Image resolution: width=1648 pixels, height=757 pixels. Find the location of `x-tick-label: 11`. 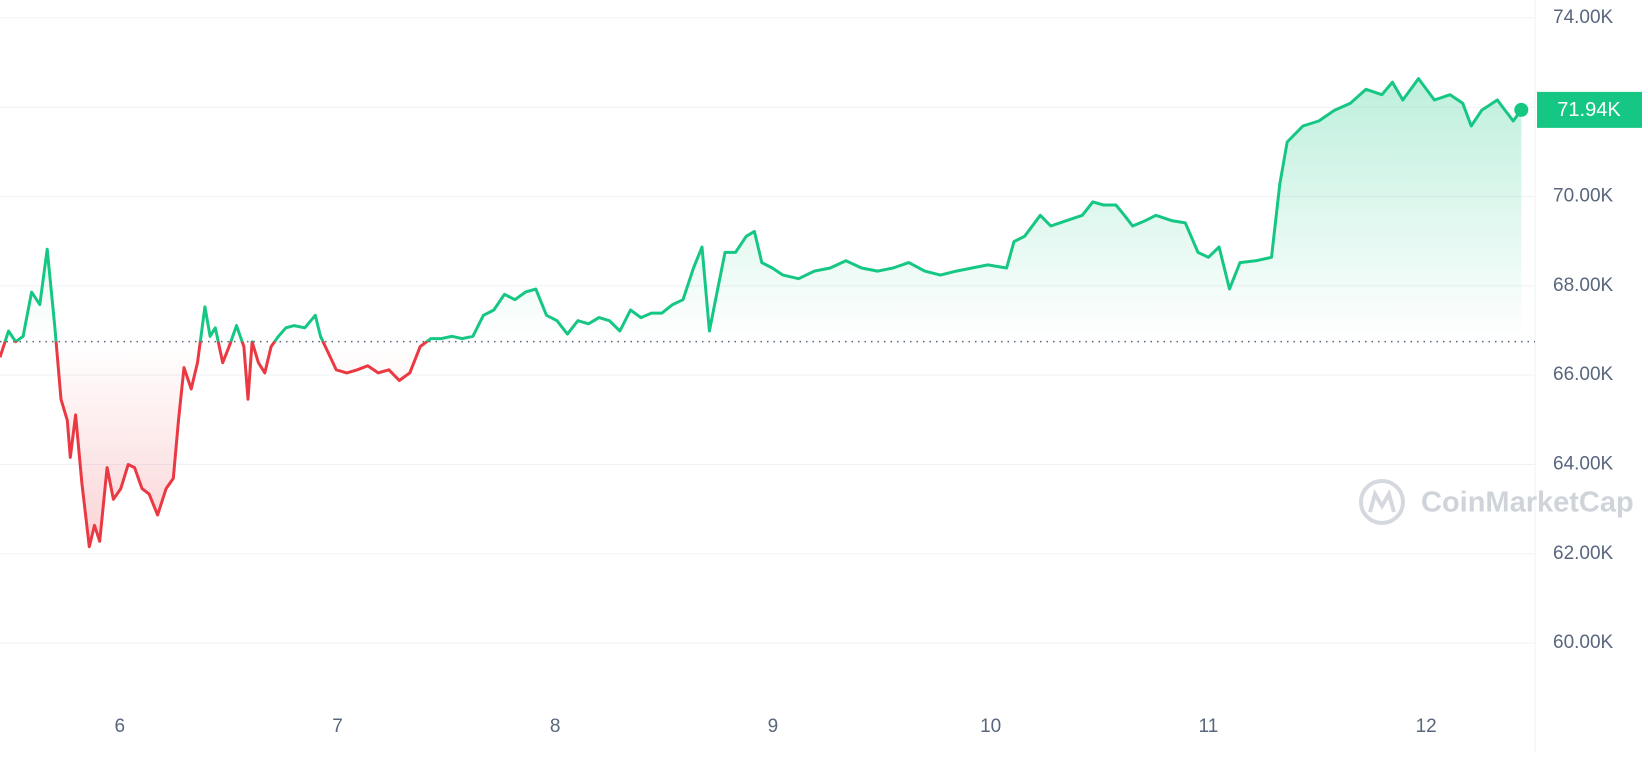

x-tick-label: 11 is located at coordinates (1209, 726).